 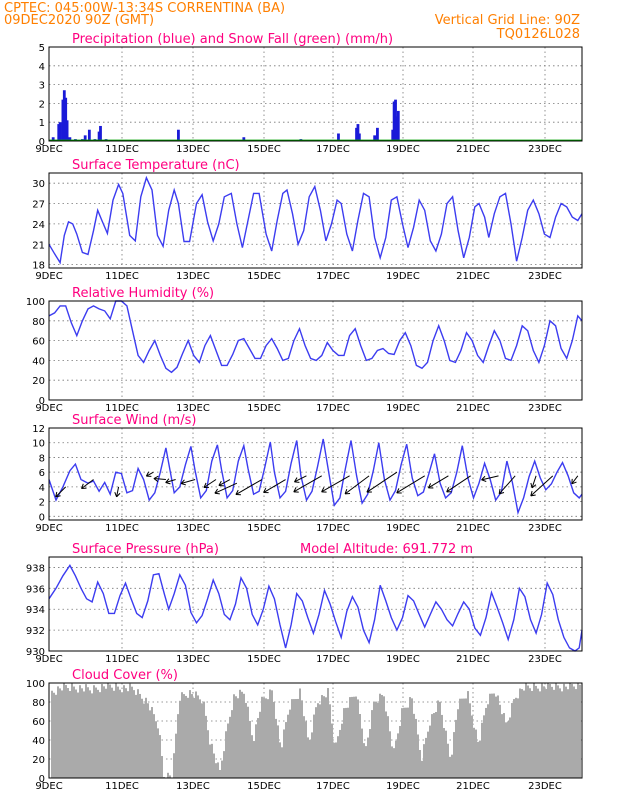 I want to click on x-tick-label: 19DEC, so click(x=403, y=408).